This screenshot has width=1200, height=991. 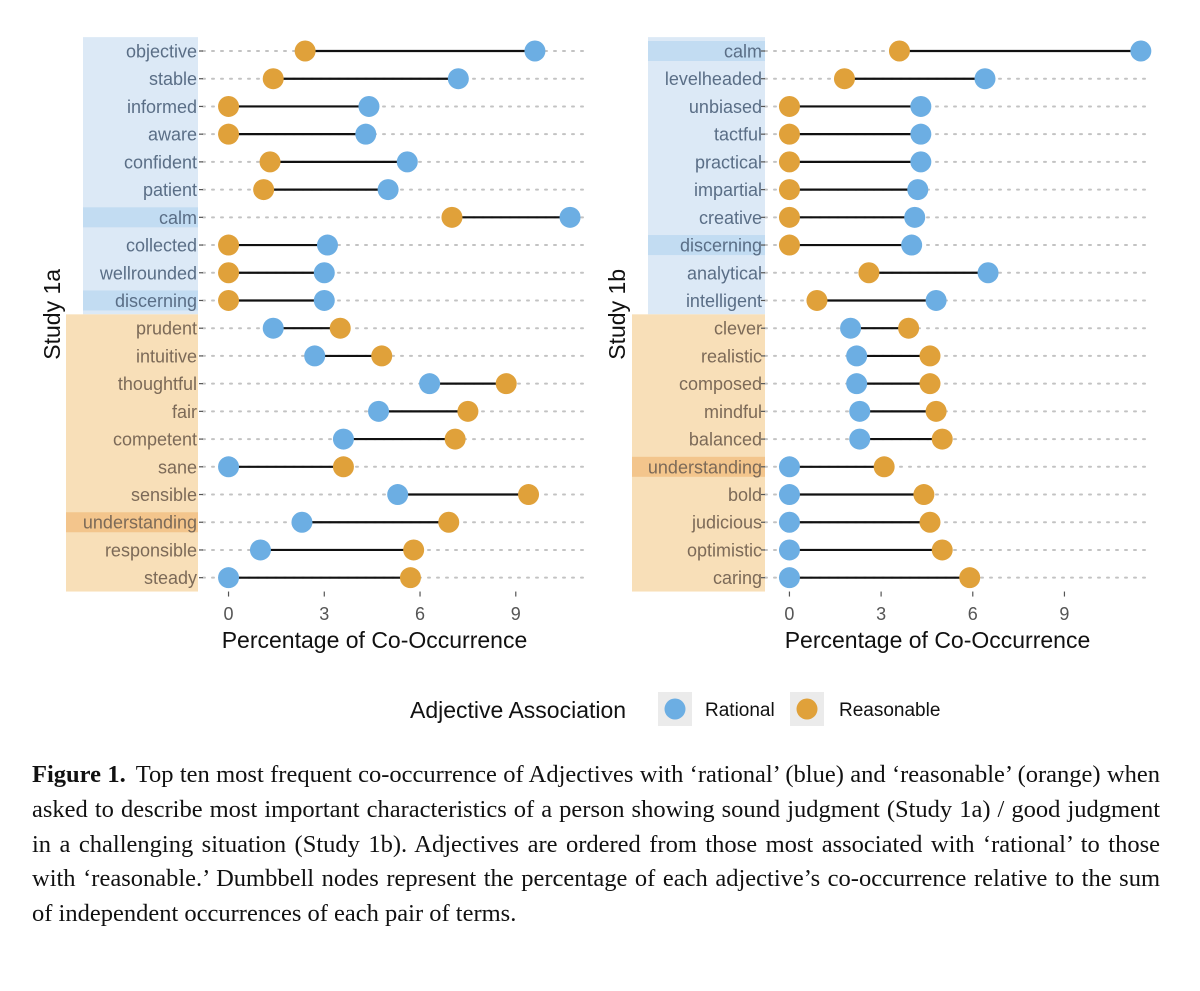 I want to click on point-reasonable-optimistic, so click(x=942, y=550).